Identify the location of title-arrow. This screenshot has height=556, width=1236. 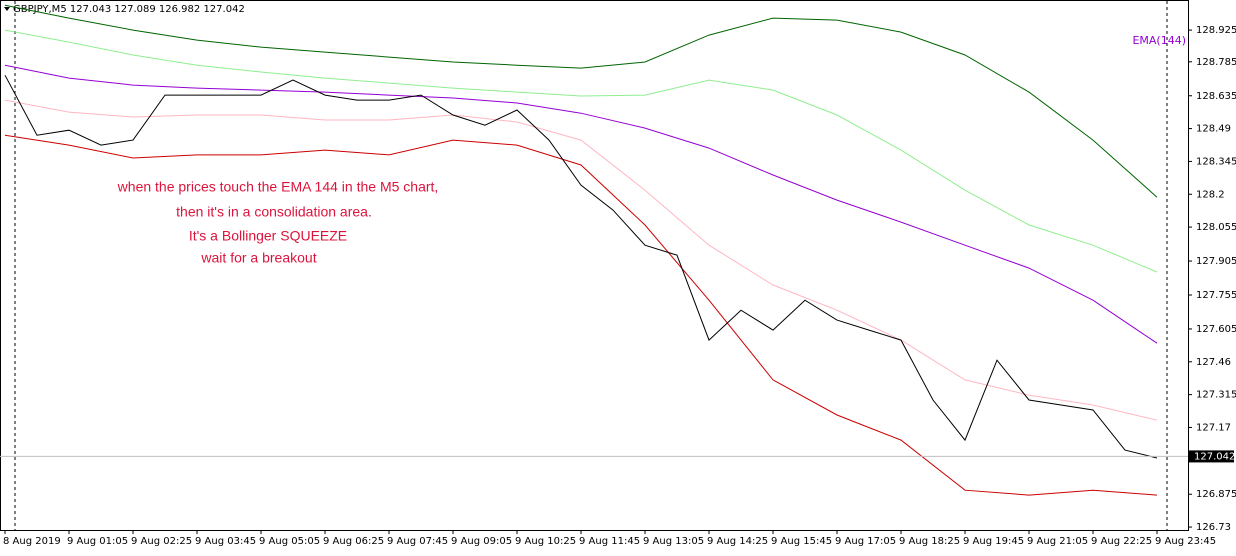
(7, 9).